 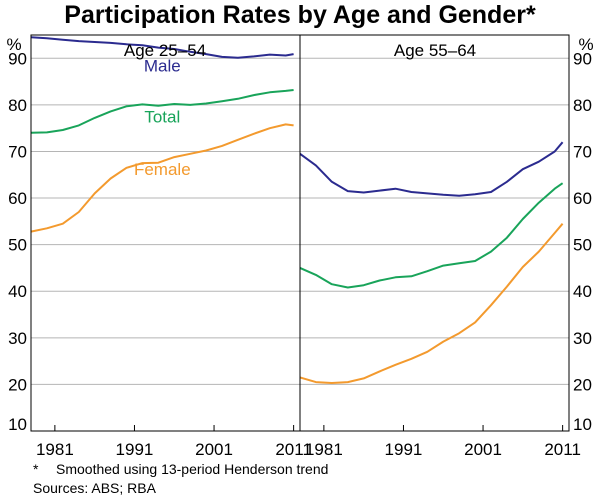 I want to click on series-line-female-p1, so click(x=431, y=303).